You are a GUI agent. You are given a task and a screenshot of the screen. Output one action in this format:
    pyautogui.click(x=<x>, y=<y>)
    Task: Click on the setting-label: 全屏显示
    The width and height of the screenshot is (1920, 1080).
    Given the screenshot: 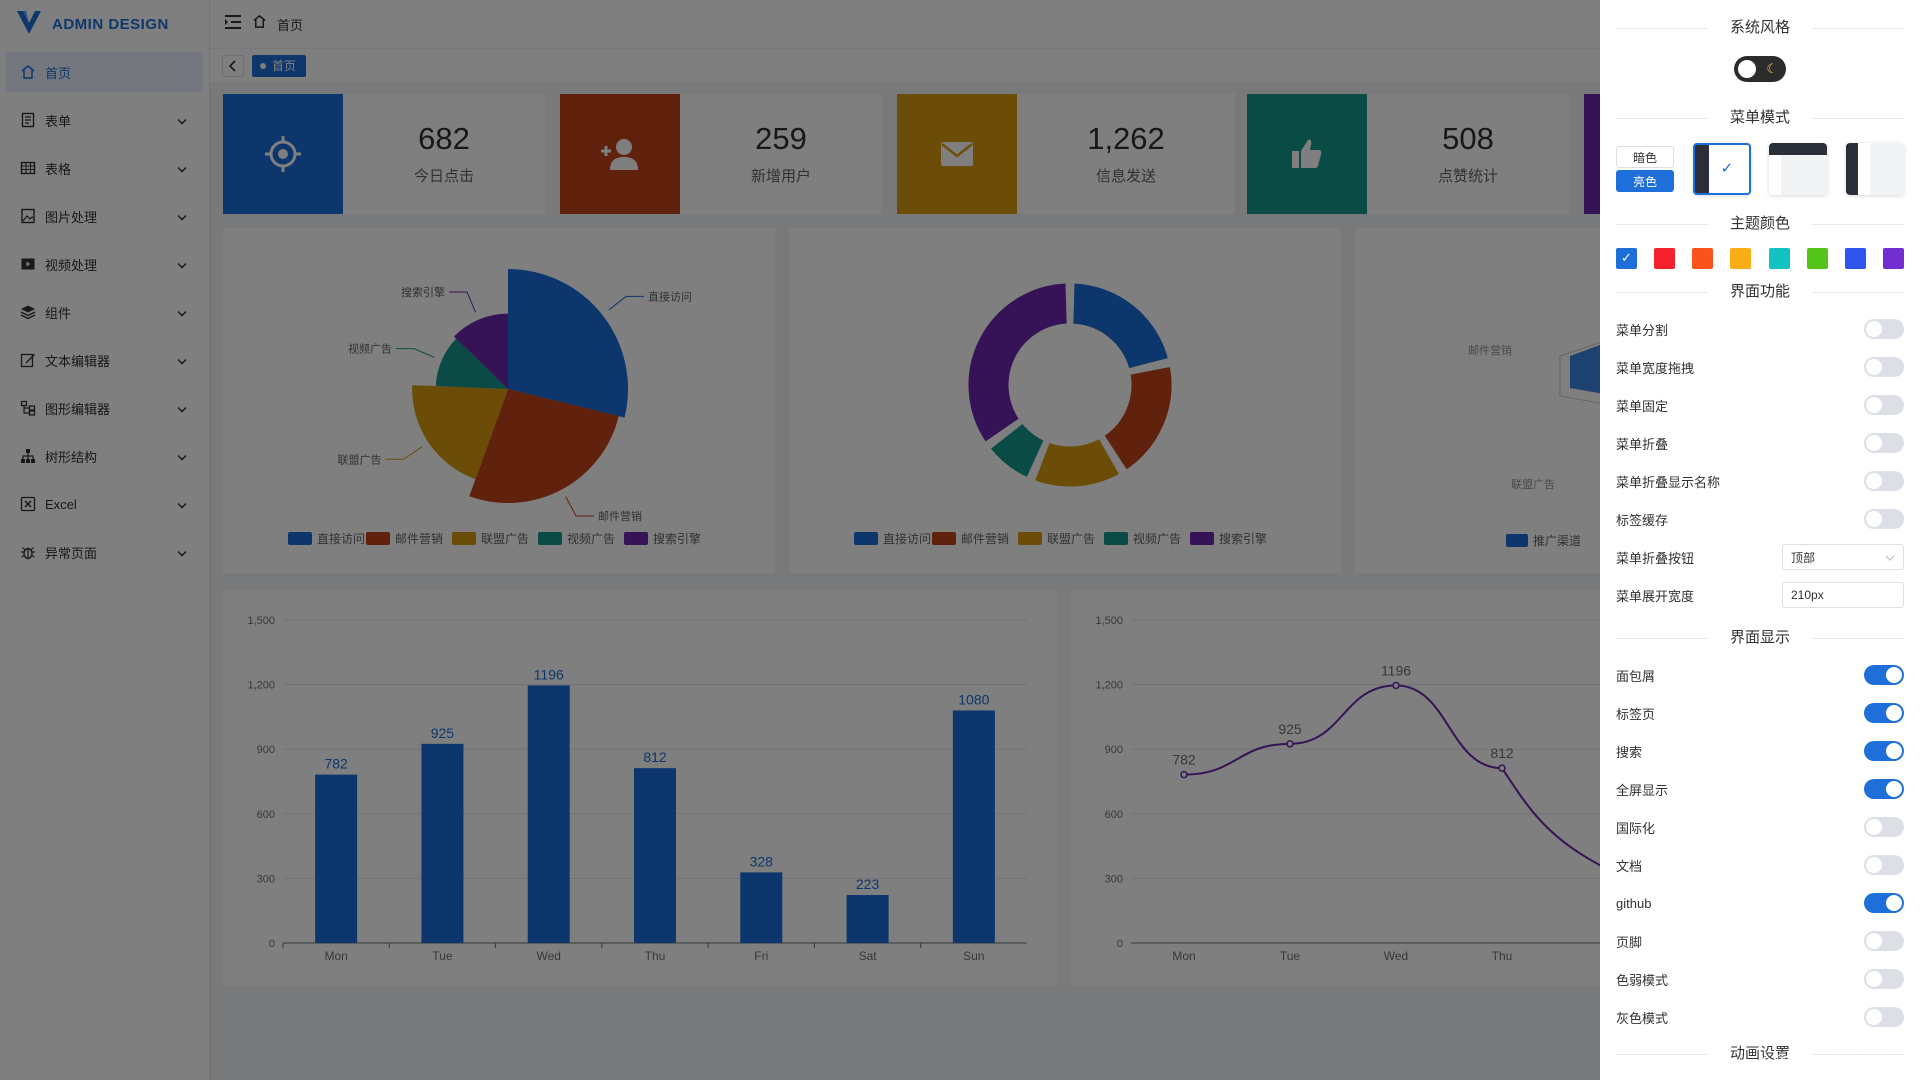 What is the action you would take?
    pyautogui.click(x=1642, y=790)
    